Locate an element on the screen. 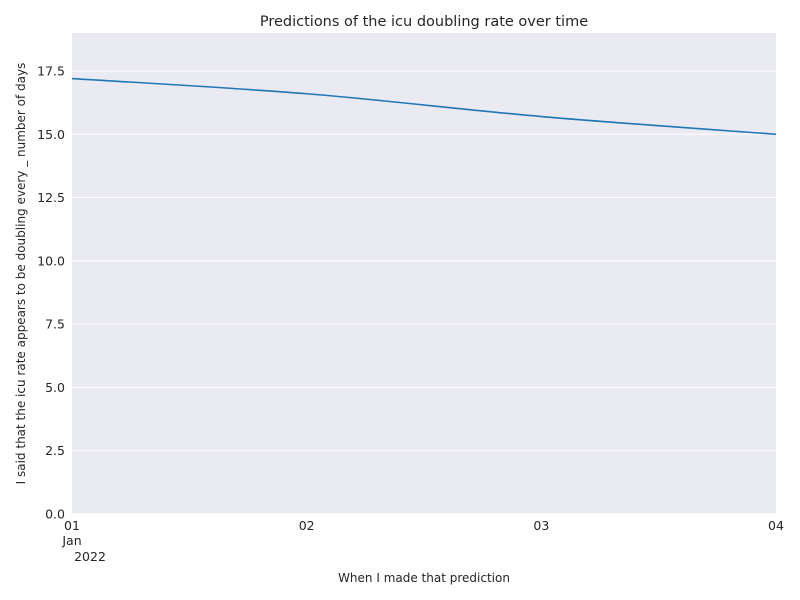 This screenshot has height=600, width=800. x-tick-label: 01 is located at coordinates (72, 525).